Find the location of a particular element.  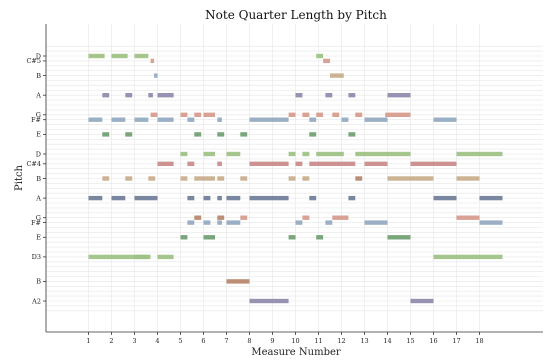

x-tick-label: 3 is located at coordinates (134, 341).